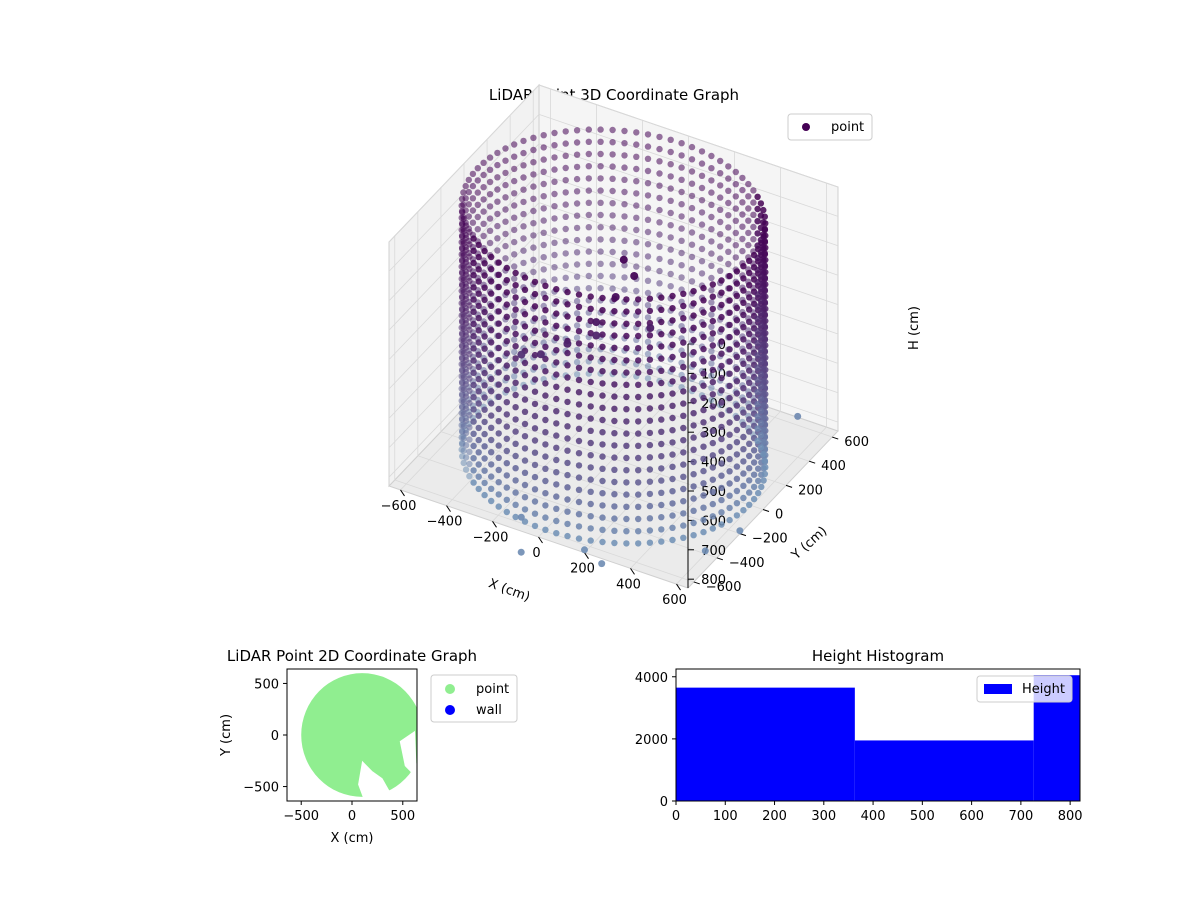  I want to click on legend-3d-box, so click(830, 127).